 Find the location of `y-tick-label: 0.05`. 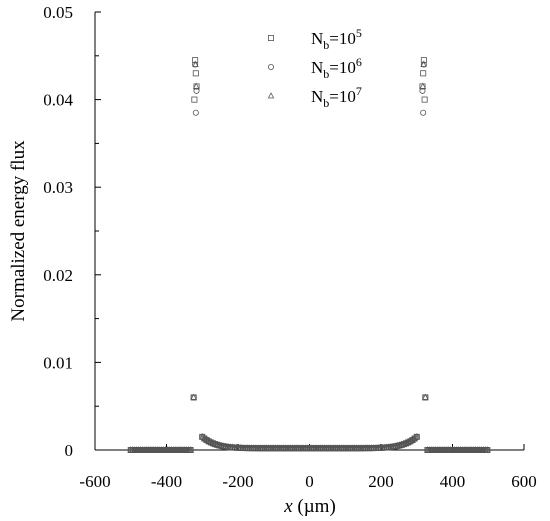

y-tick-label: 0.05 is located at coordinates (58, 12).